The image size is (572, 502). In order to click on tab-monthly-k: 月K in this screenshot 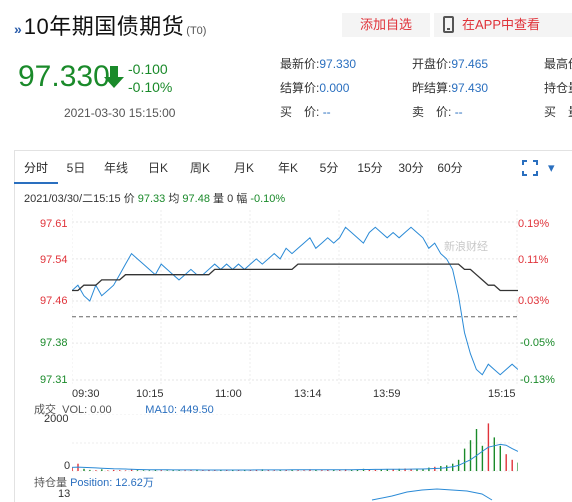, I will do `click(243, 168)`.